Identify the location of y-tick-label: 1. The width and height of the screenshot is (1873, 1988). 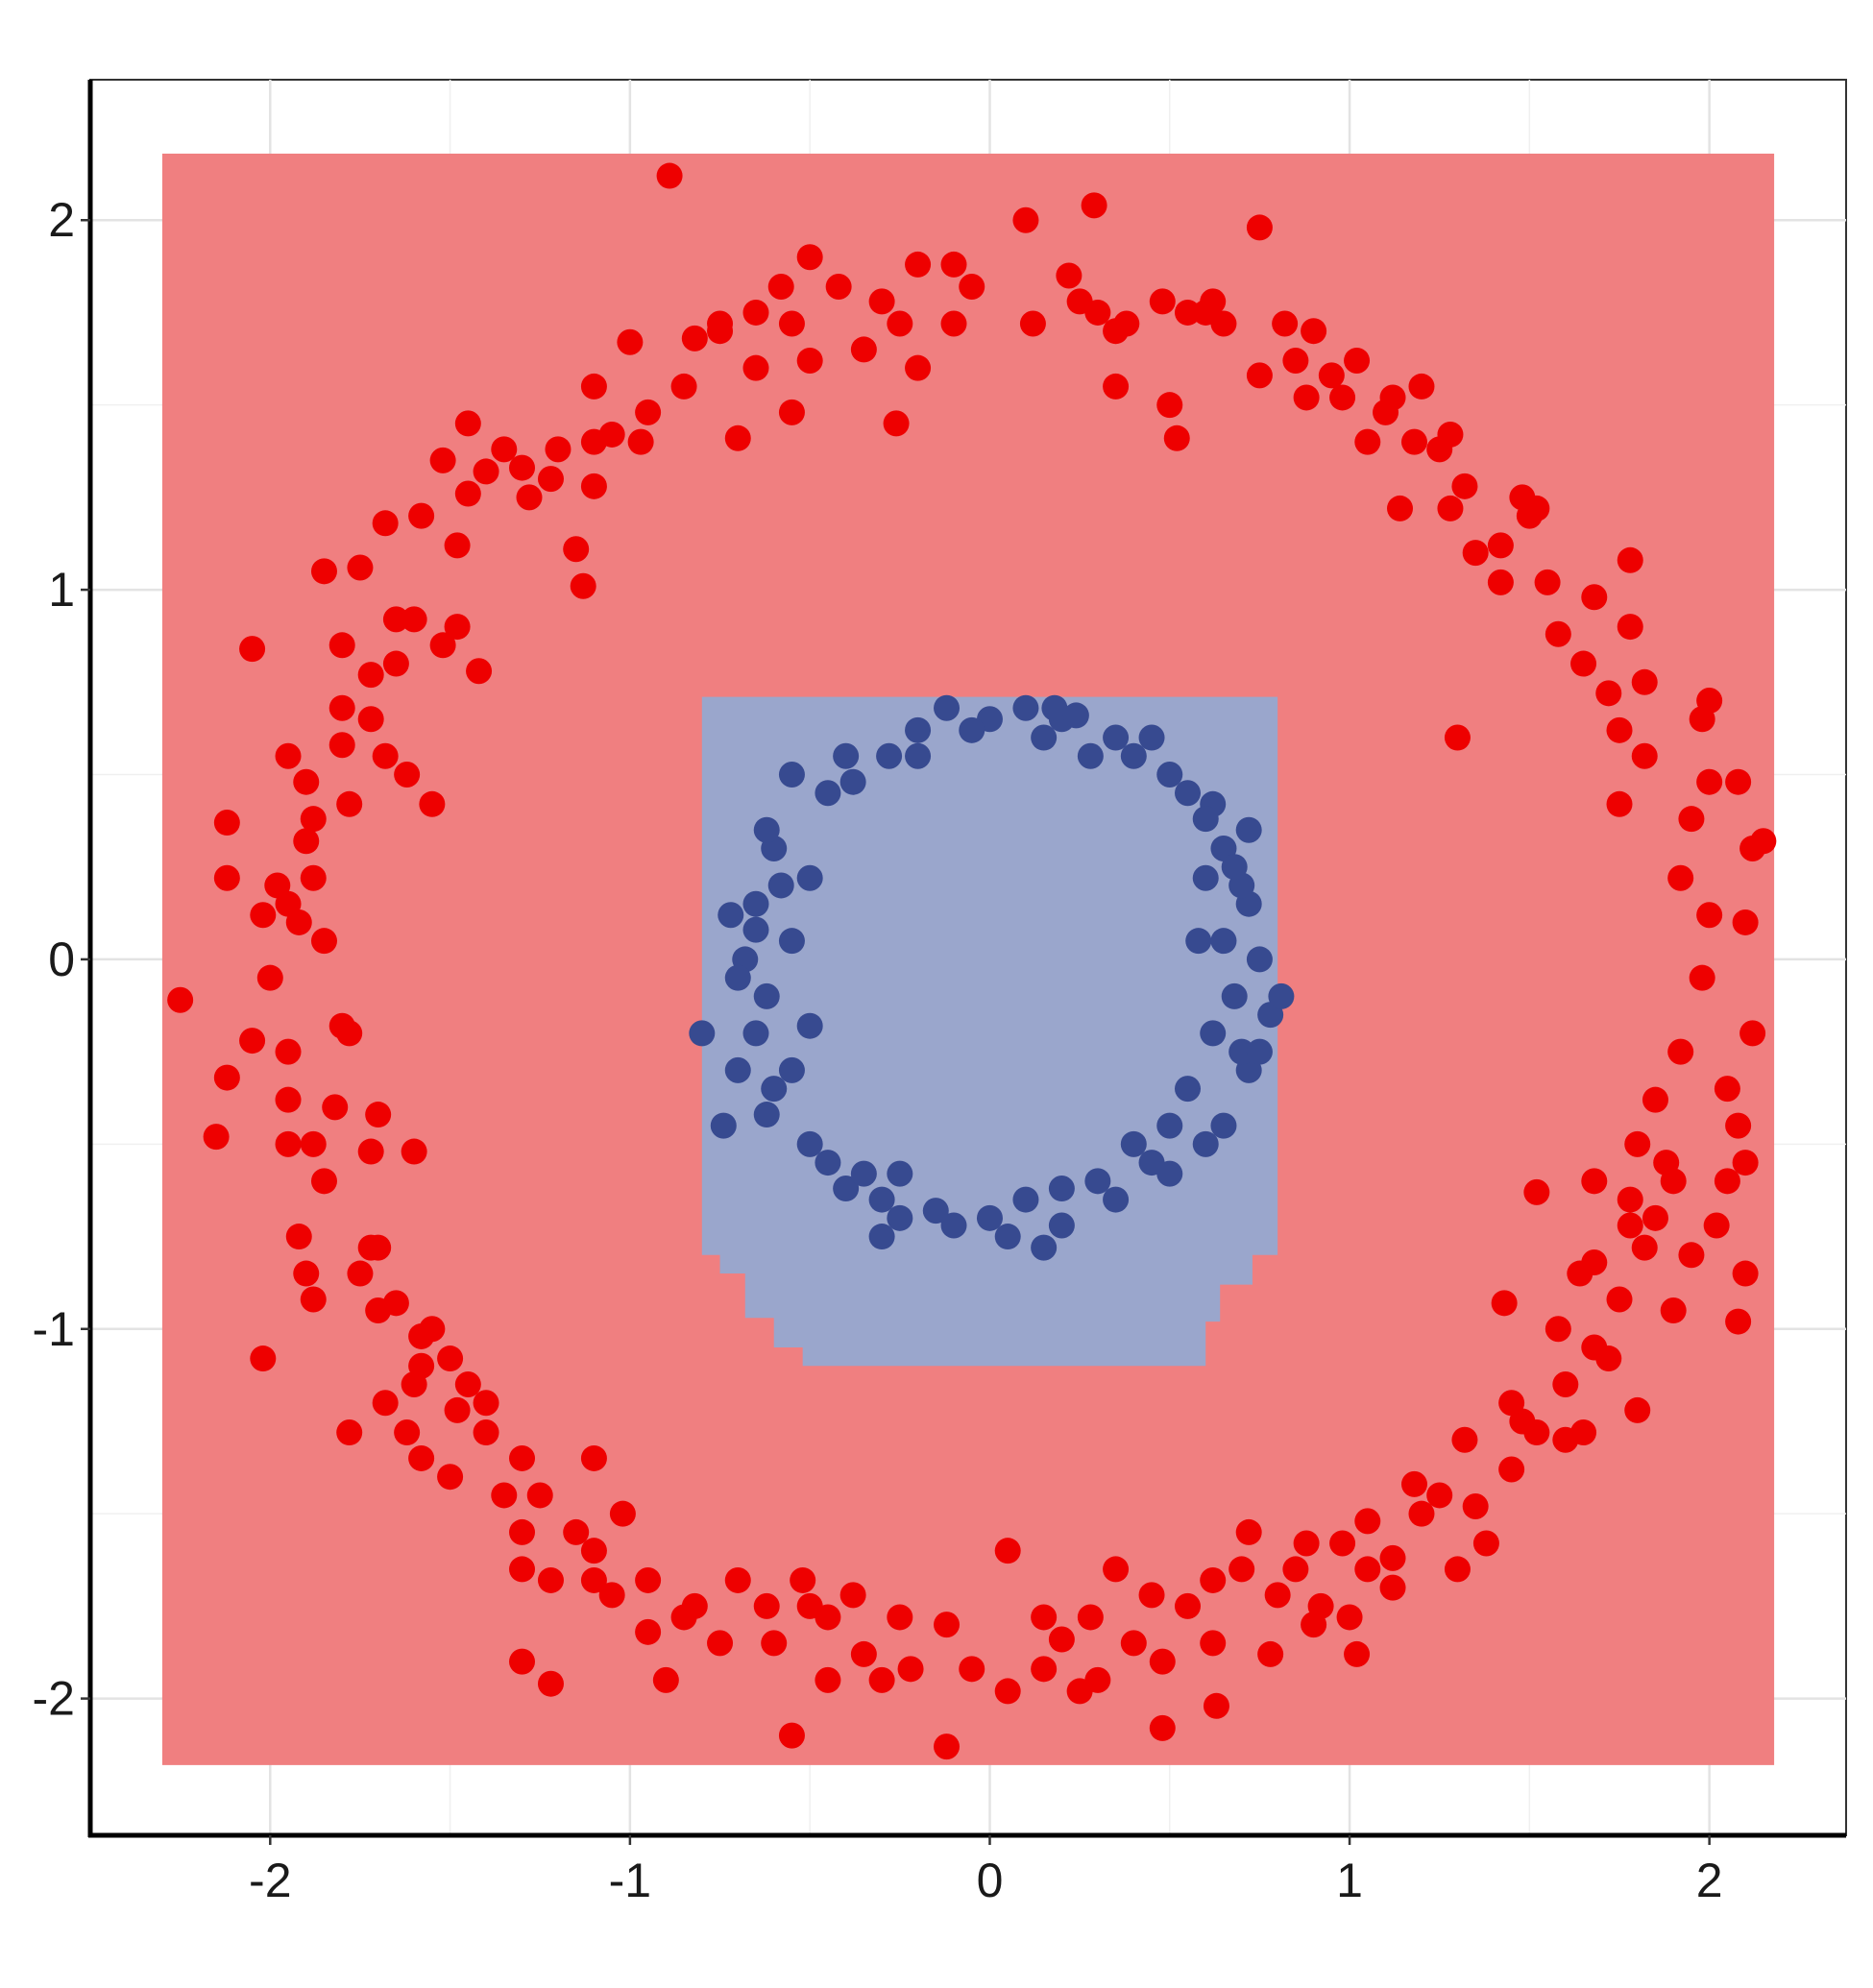
(61, 590).